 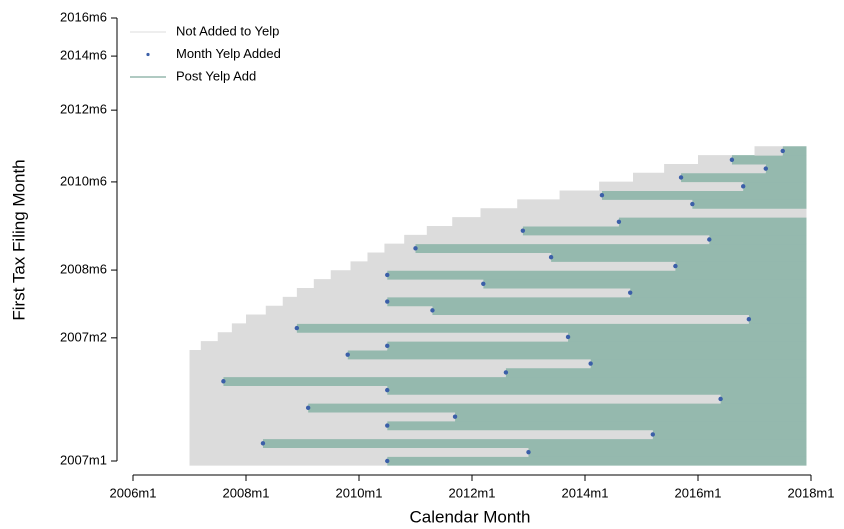 I want to click on legend-swatch, so click(x=148, y=54).